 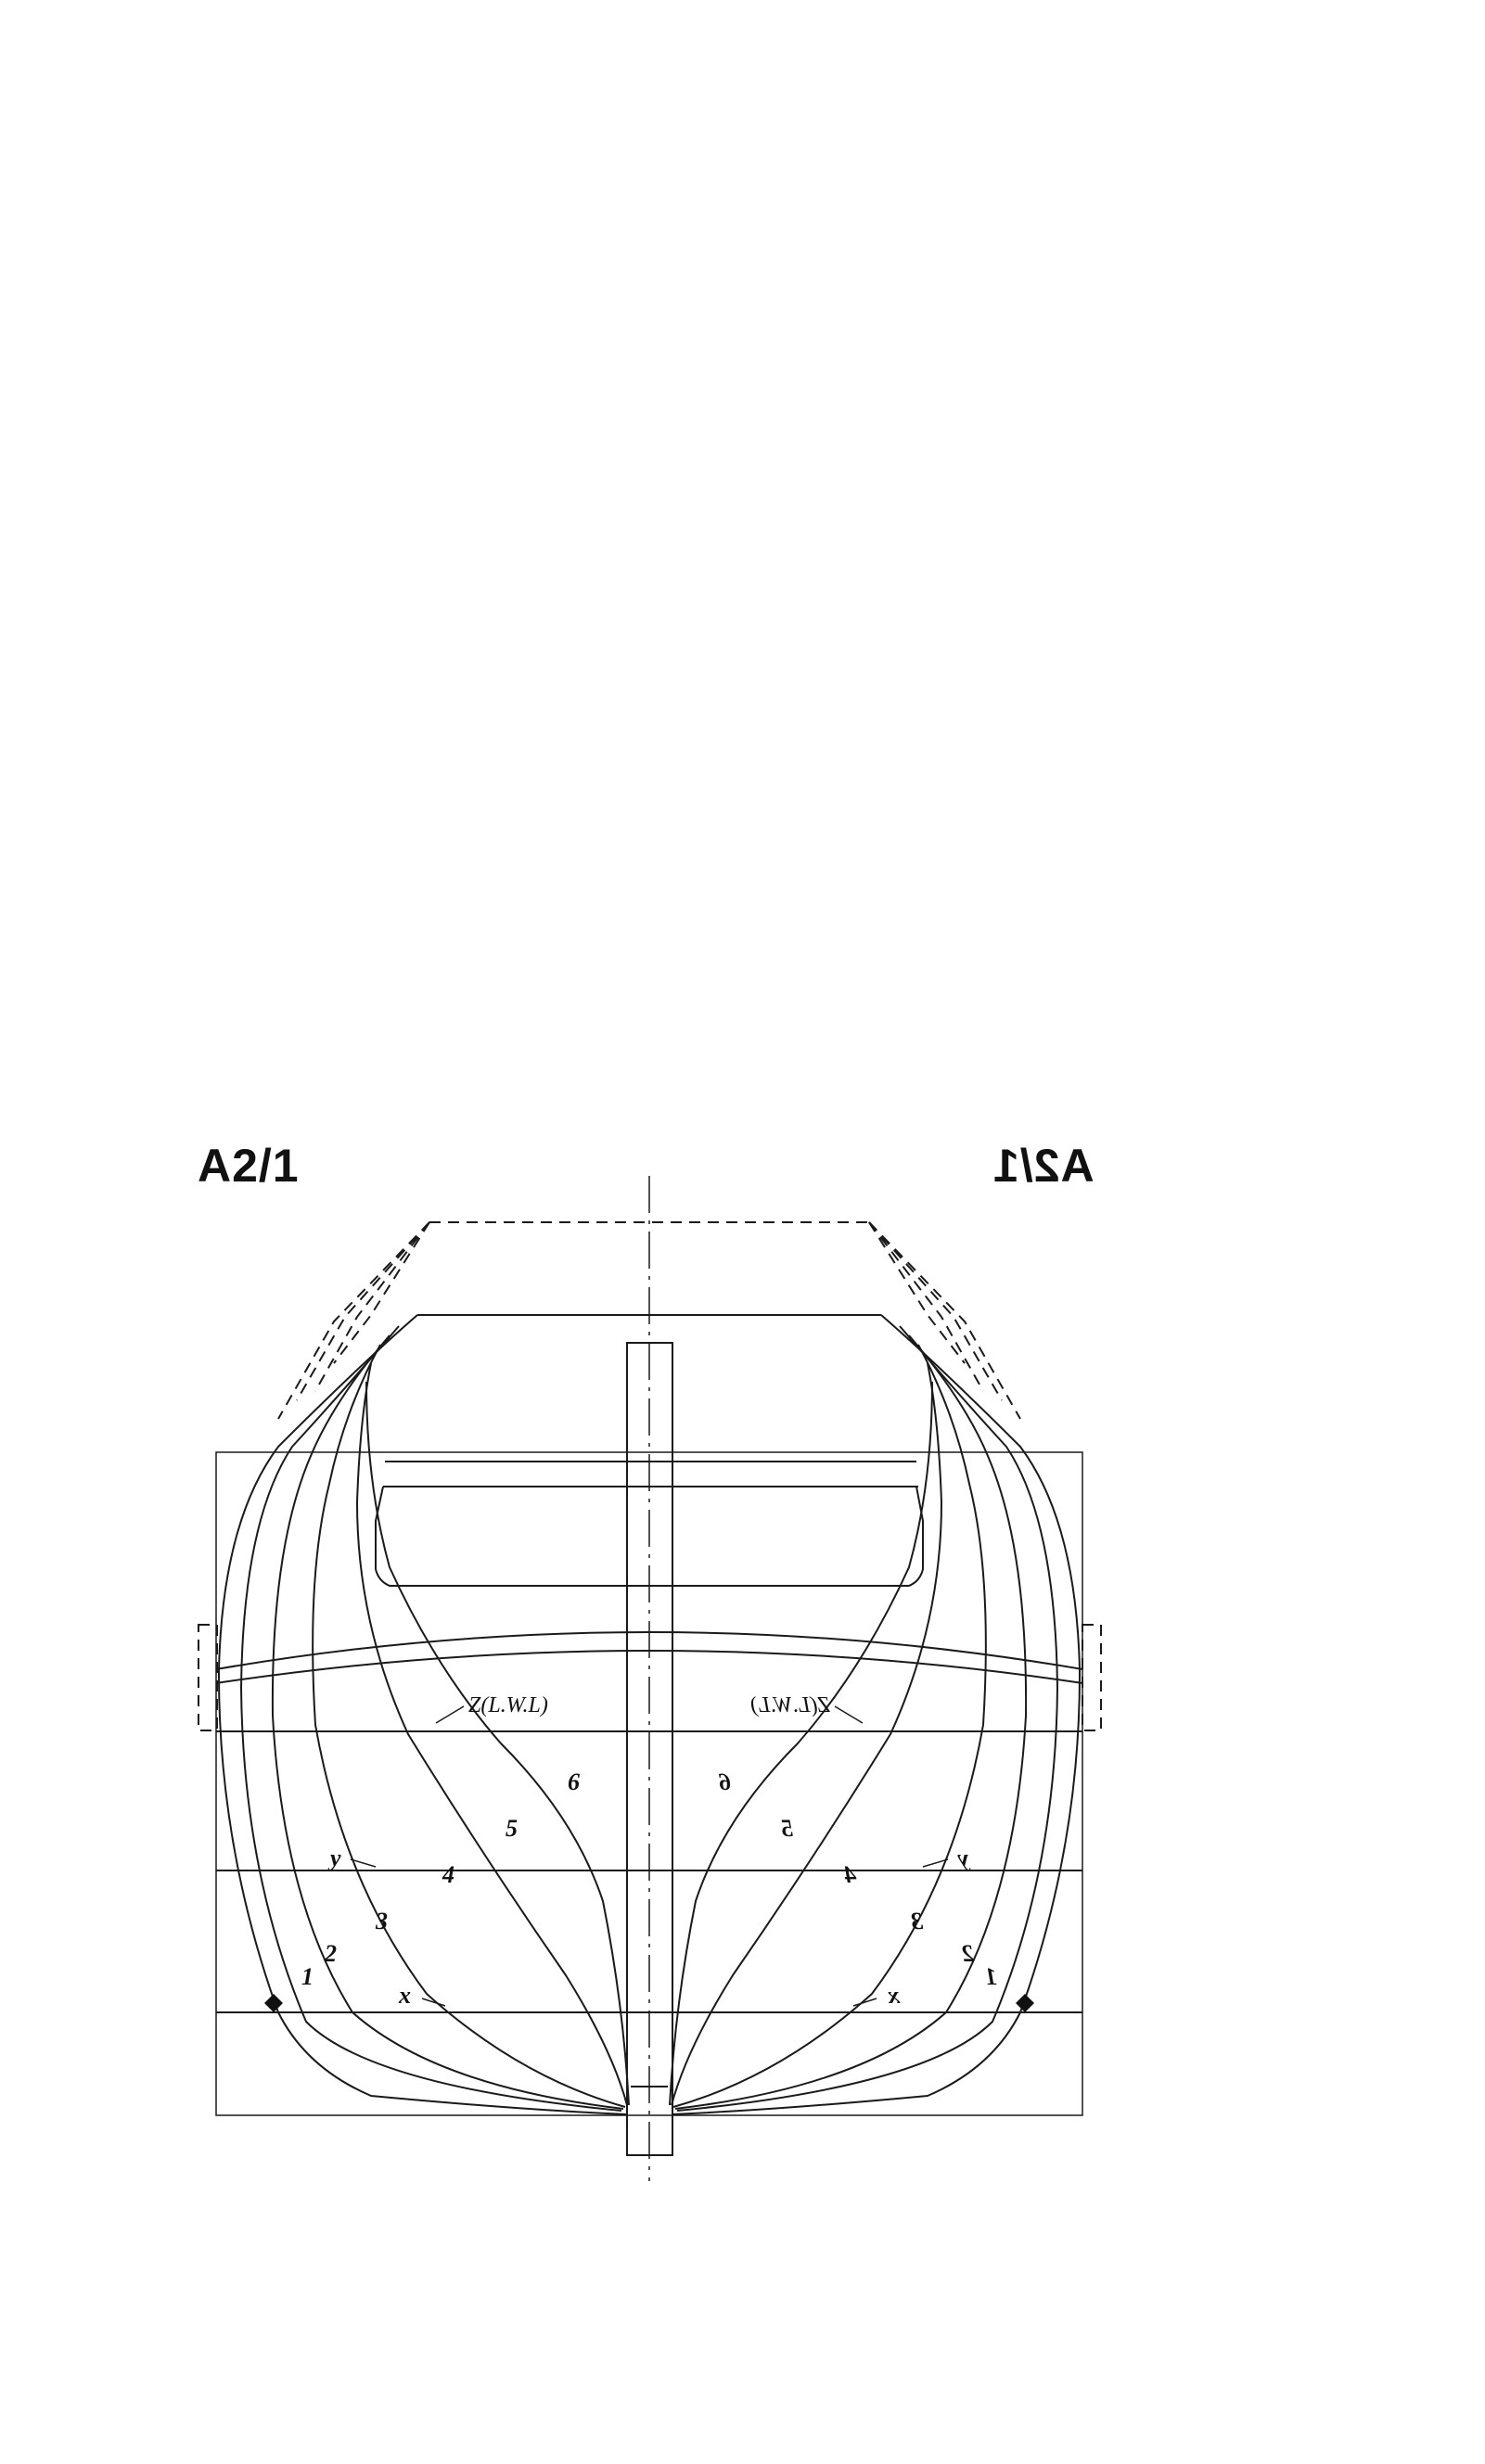 What do you see at coordinates (307, 1976) in the screenshot?
I see `station-label-1-left: 1` at bounding box center [307, 1976].